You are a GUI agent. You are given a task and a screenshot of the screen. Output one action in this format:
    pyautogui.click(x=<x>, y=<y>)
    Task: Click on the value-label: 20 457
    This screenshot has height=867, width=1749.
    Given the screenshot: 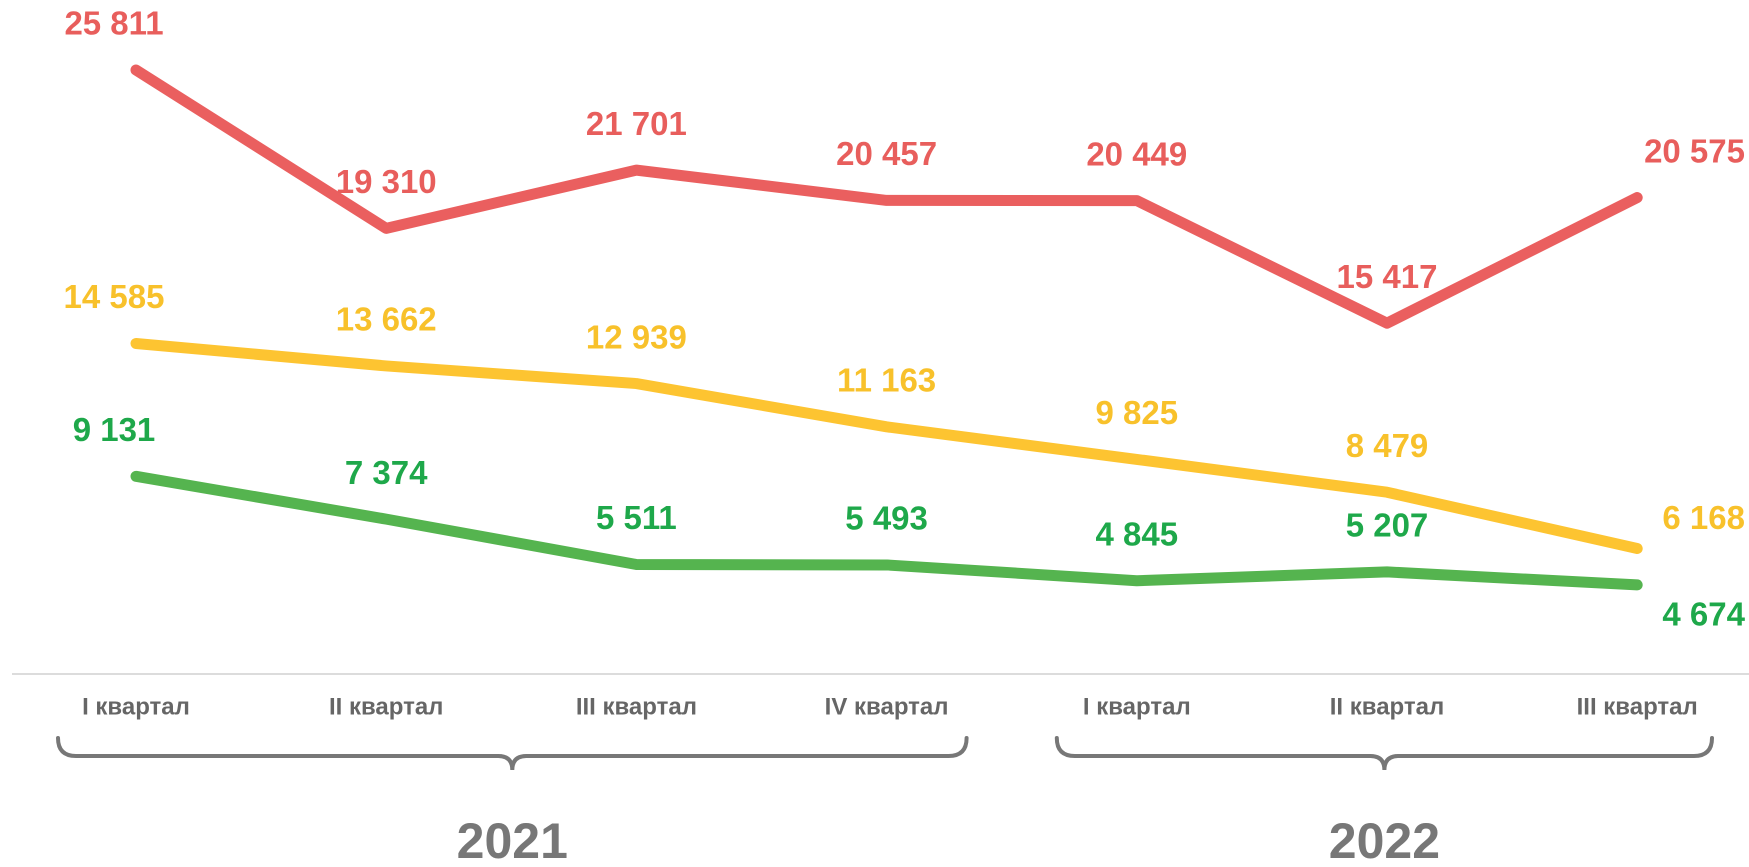 What is the action you would take?
    pyautogui.click(x=886, y=153)
    